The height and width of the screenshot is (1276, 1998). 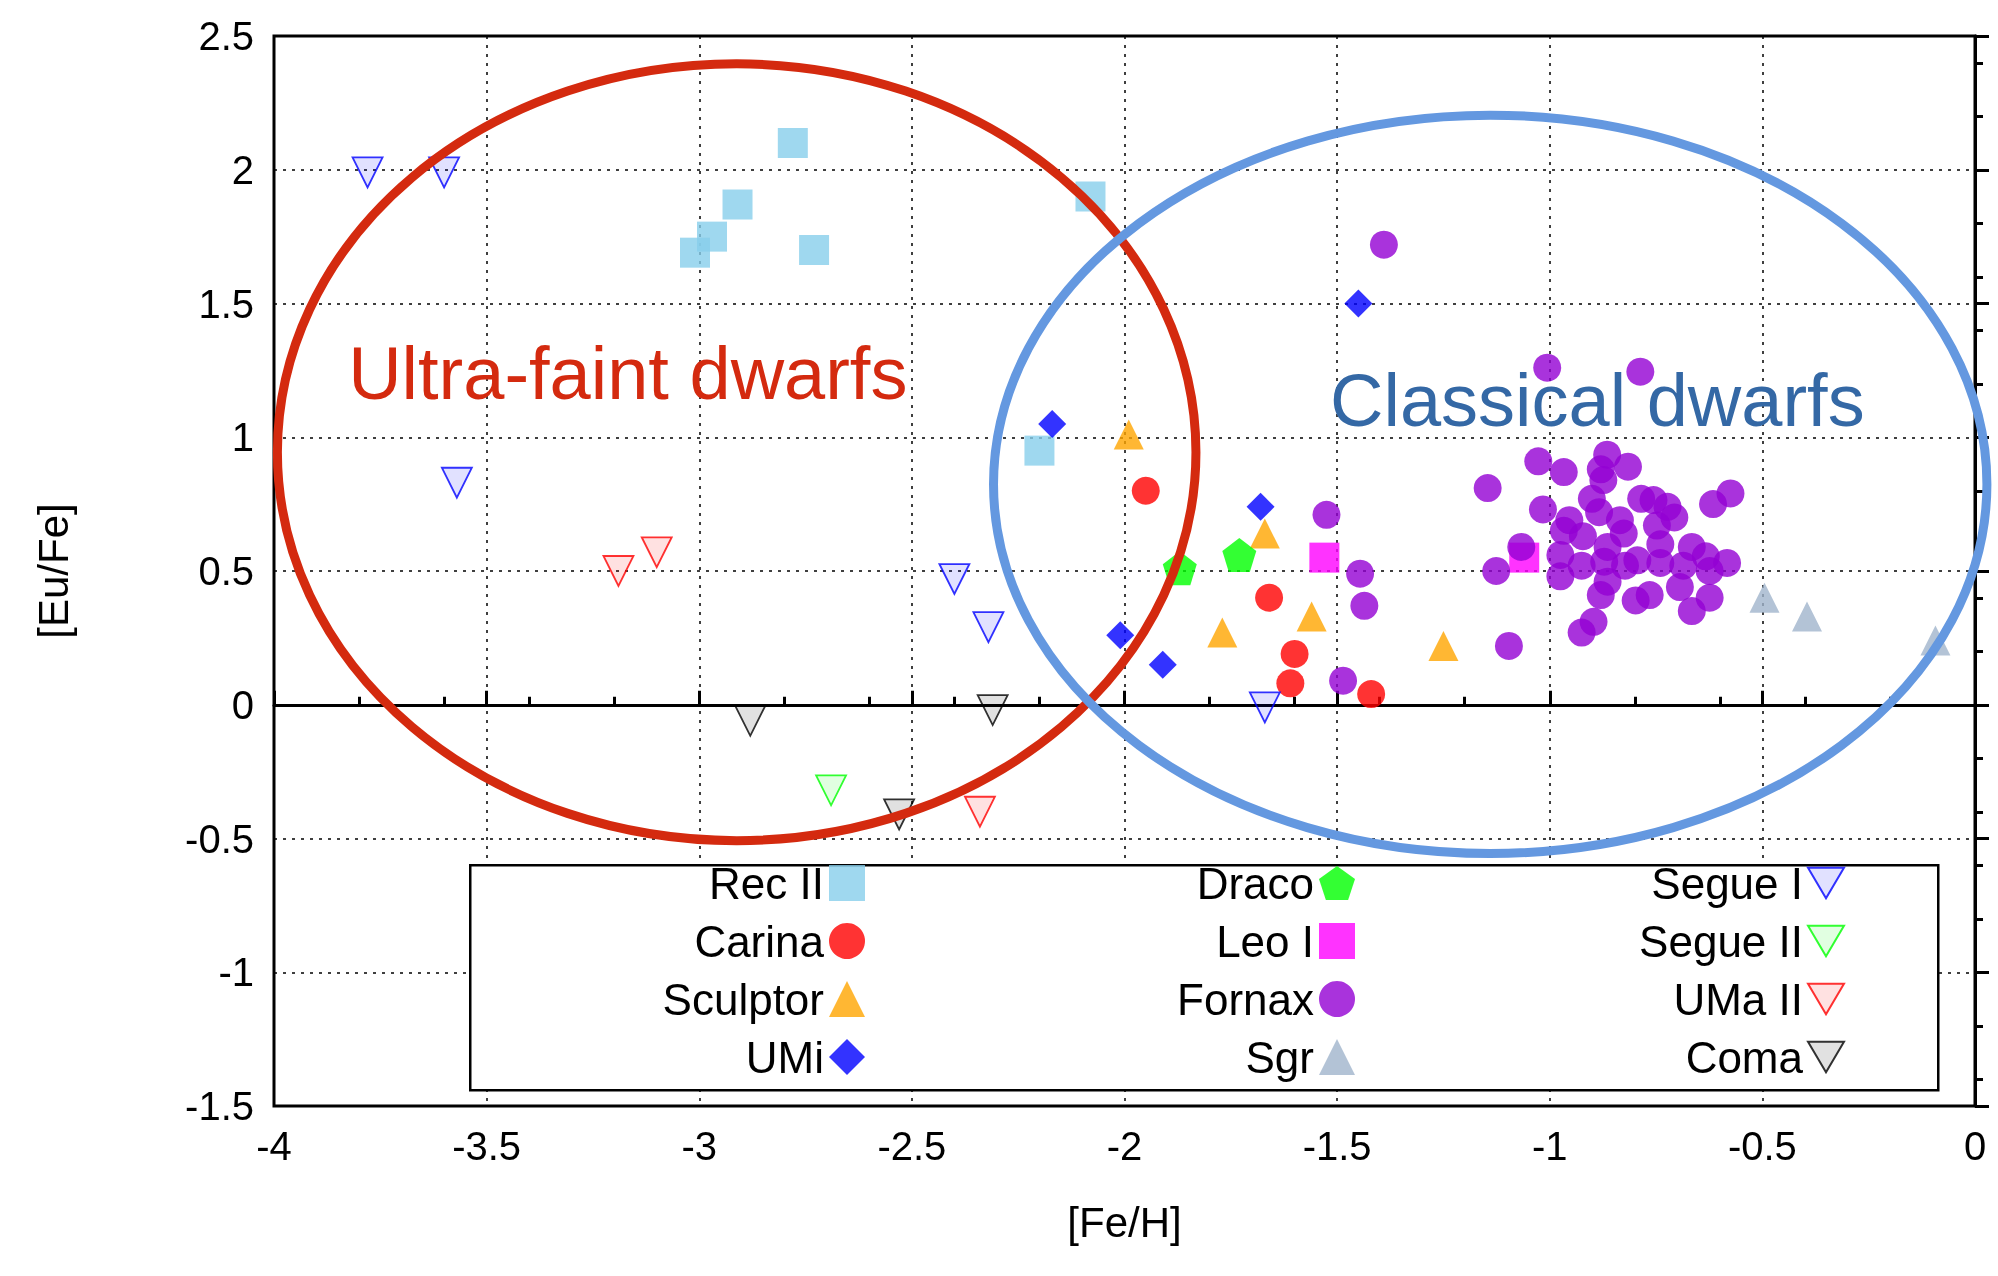 I want to click on y-tick-label: 2, so click(x=242, y=169).